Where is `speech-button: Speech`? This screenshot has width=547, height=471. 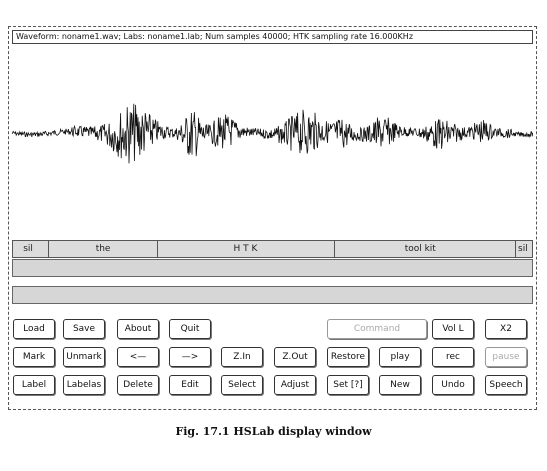 speech-button: Speech is located at coordinates (506, 385).